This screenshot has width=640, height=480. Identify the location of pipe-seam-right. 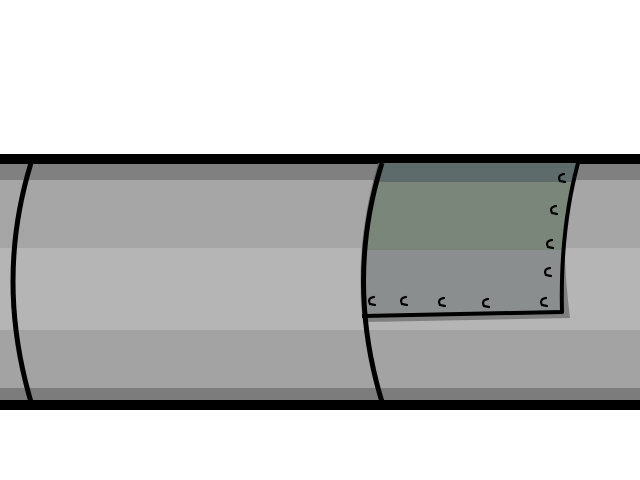
(373, 282).